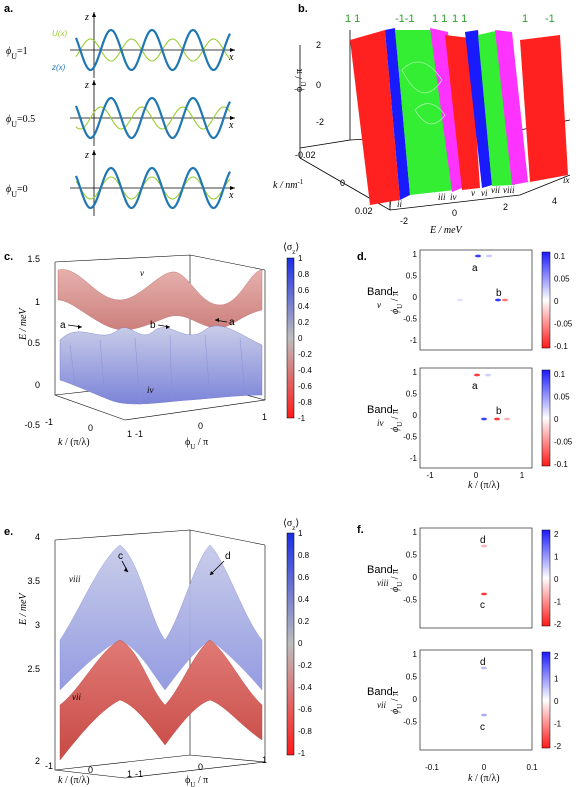 This screenshot has width=581, height=787. Describe the element at coordinates (86, 17) in the screenshot. I see `z-label-0: z` at that location.